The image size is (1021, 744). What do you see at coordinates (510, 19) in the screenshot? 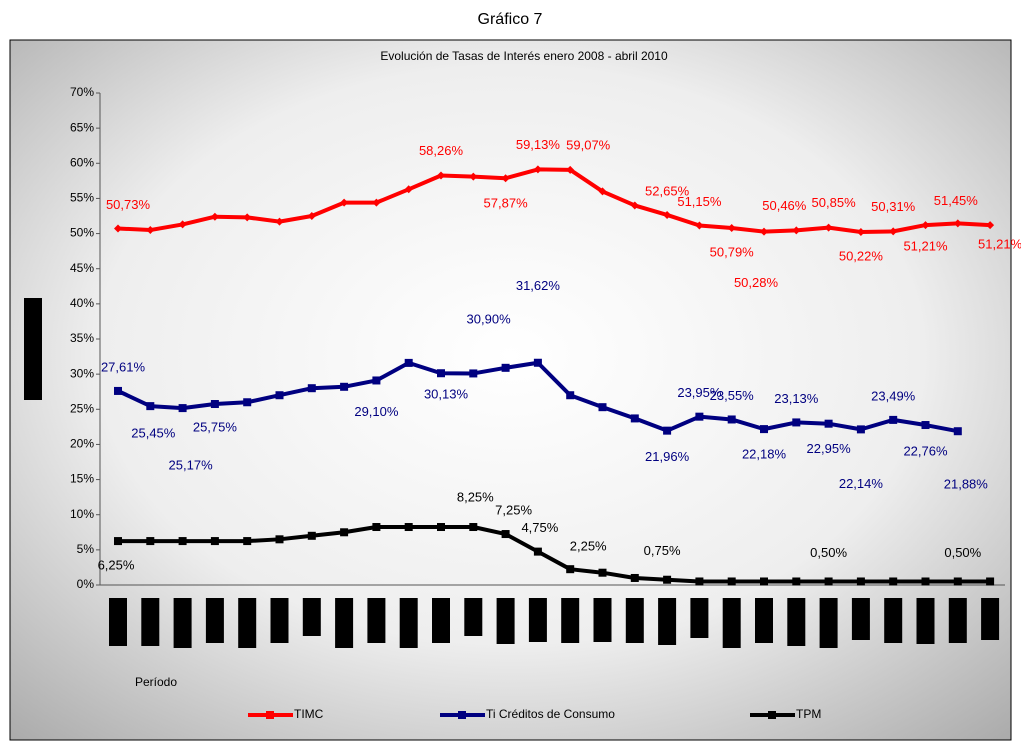
I see `chart-title: Gráfico 7` at bounding box center [510, 19].